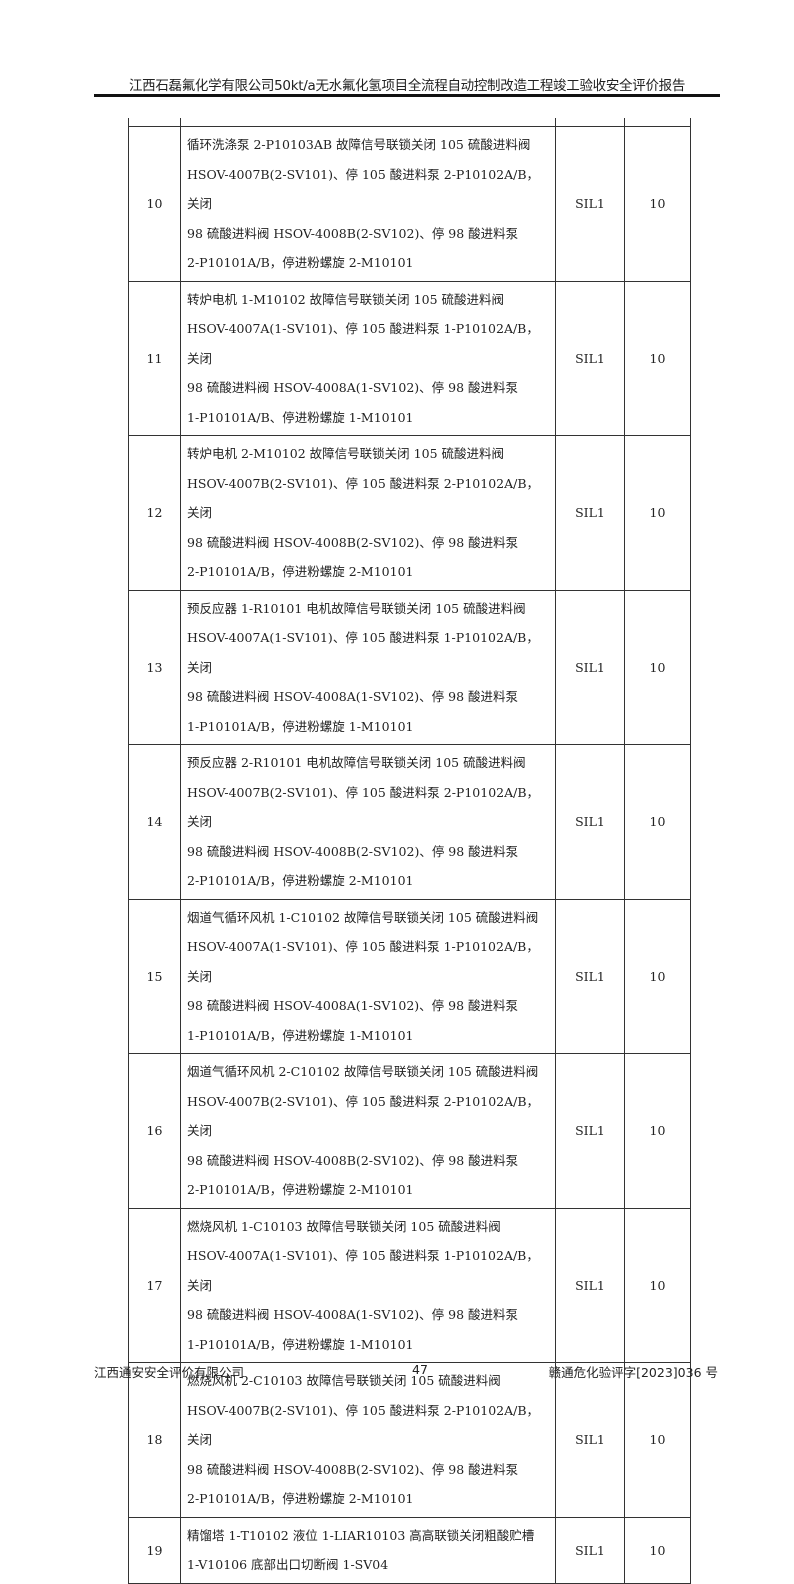 The height and width of the screenshot is (1584, 794). Describe the element at coordinates (154, 204) in the screenshot. I see `row-number: 10` at that location.